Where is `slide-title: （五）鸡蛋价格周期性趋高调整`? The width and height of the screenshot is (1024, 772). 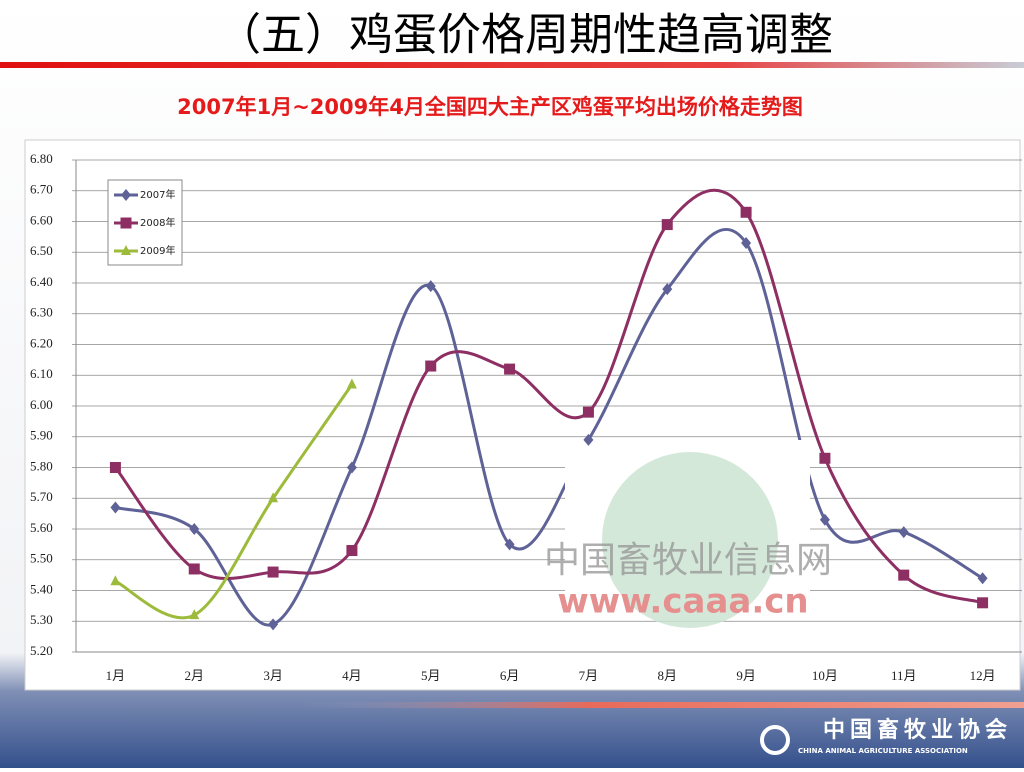
slide-title: （五）鸡蛋价格周期性趋高调整 is located at coordinates (525, 35).